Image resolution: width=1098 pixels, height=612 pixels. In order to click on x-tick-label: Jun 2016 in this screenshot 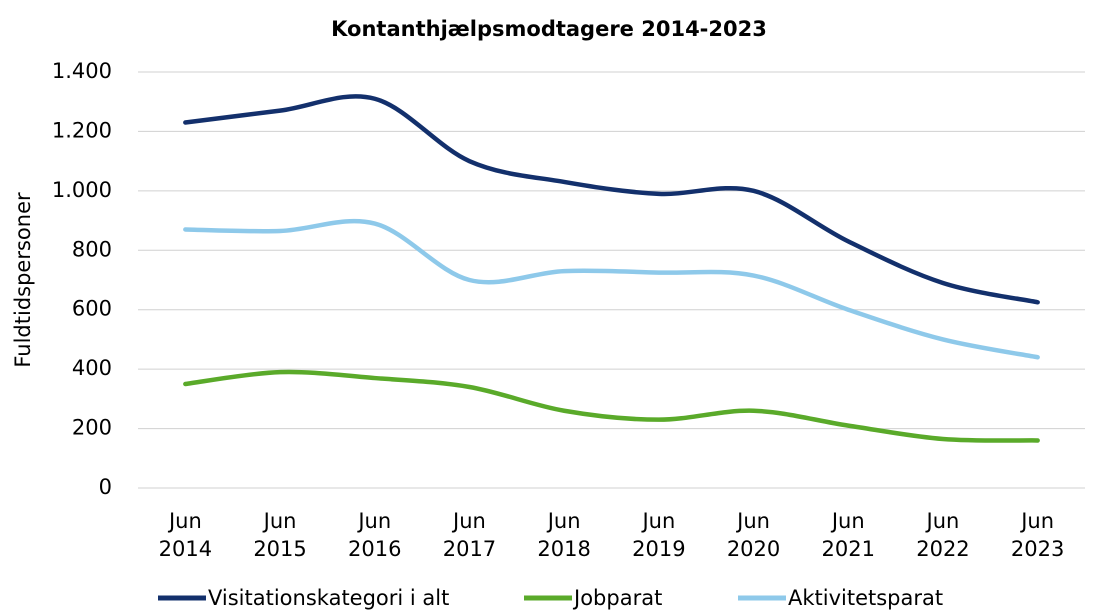, I will do `click(374, 535)`.